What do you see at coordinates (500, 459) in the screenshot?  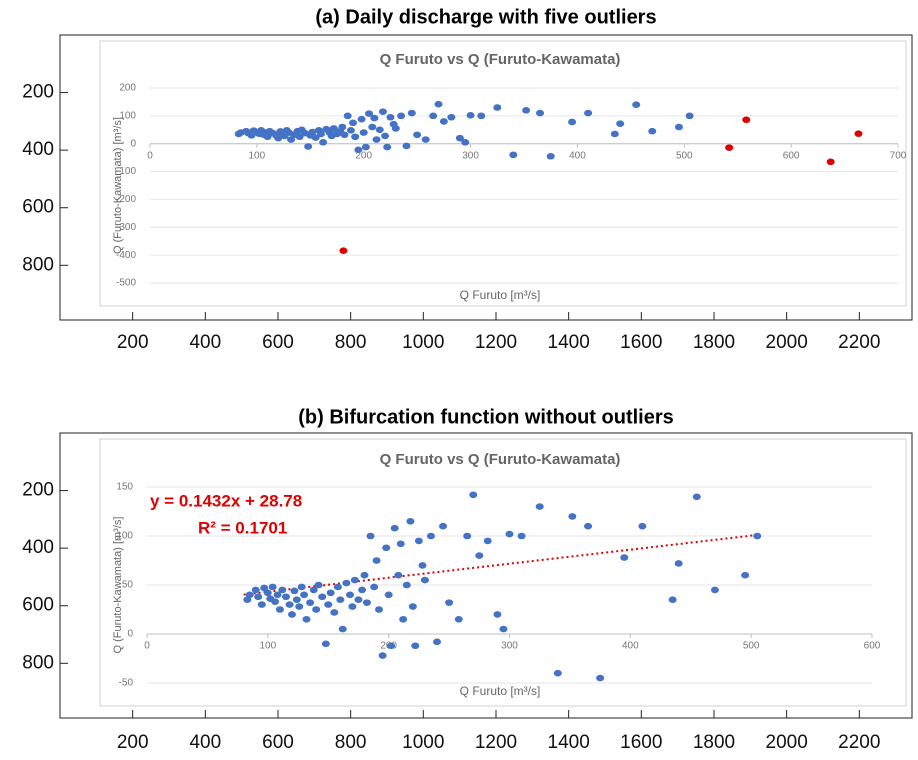 I see `inner-title: Q Furuto vs Q (Furuto-Kawamata)` at bounding box center [500, 459].